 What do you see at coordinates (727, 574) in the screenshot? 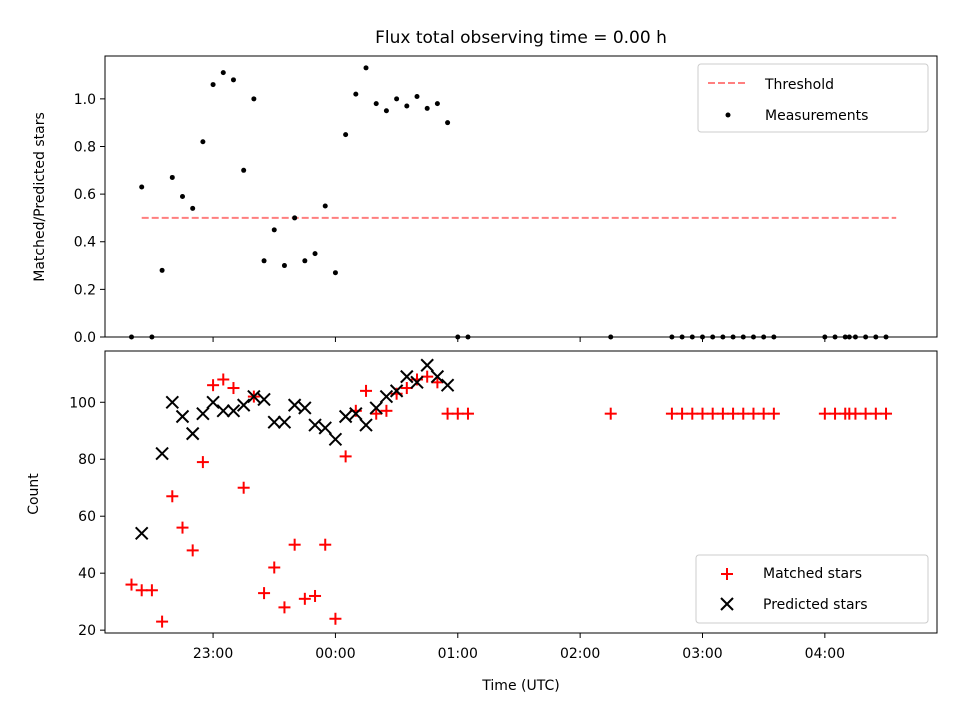
I see `matched-legend-swatch` at bounding box center [727, 574].